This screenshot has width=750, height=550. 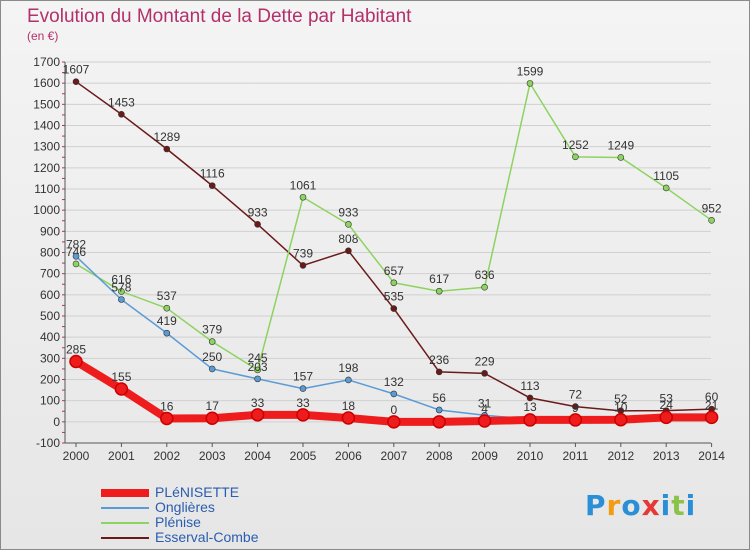 What do you see at coordinates (50, 358) in the screenshot?
I see `y-tick-label: 300` at bounding box center [50, 358].